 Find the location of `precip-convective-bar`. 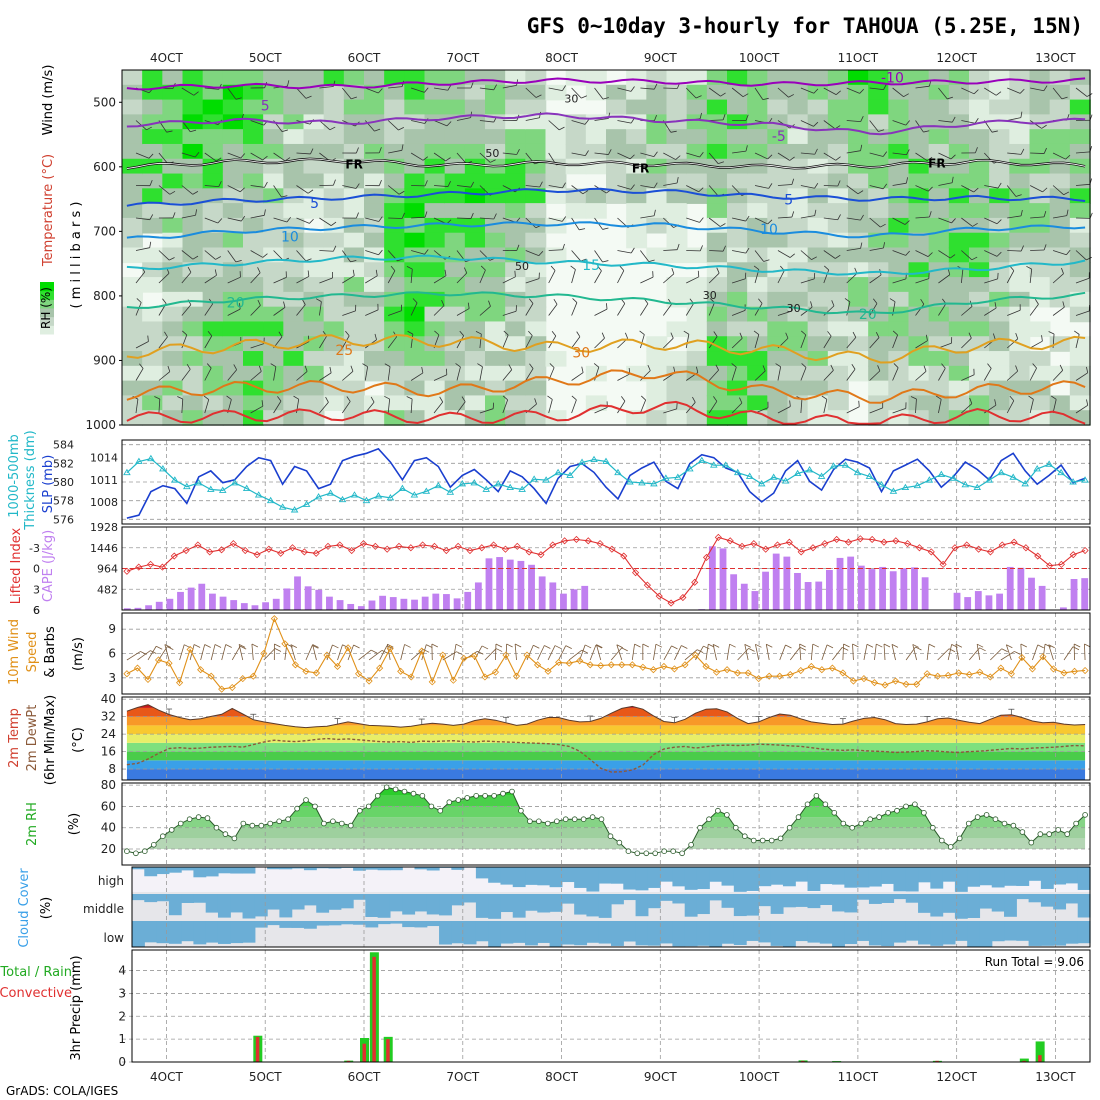

precip-convective-bar is located at coordinates (803, 1061).